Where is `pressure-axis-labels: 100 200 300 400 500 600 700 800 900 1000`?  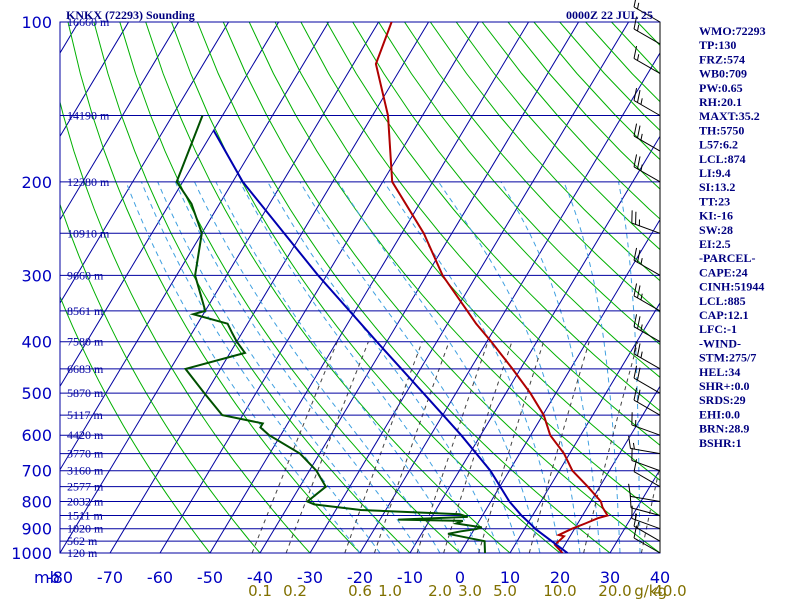 pressure-axis-labels: 100 200 300 400 500 600 700 800 900 1000 is located at coordinates (31, 288).